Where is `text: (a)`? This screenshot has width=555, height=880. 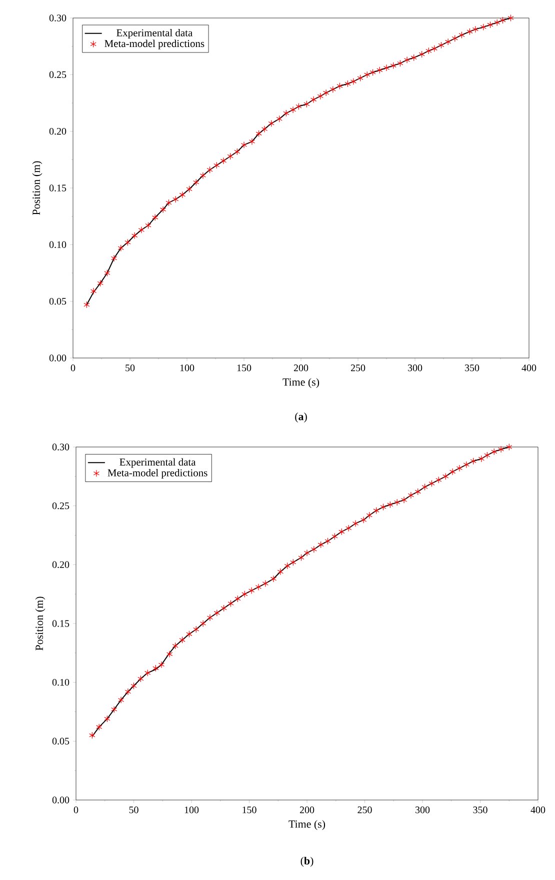
text: (a) is located at coordinates (301, 417).